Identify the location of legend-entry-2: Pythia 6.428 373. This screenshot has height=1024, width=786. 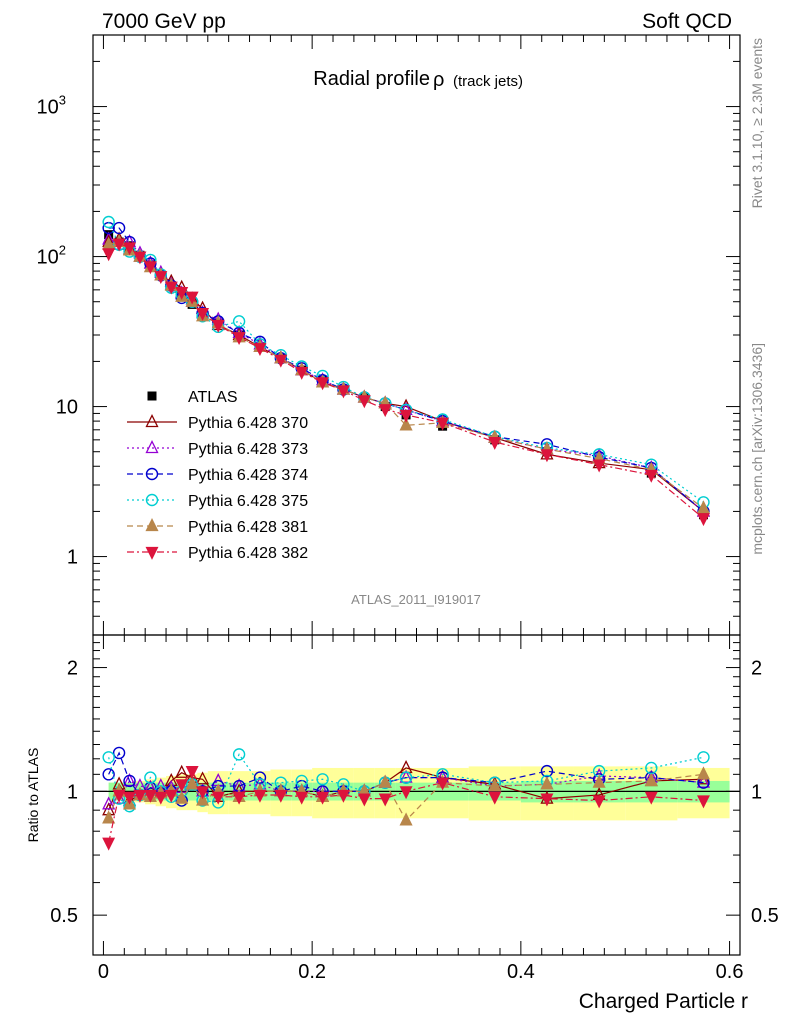
(217, 449).